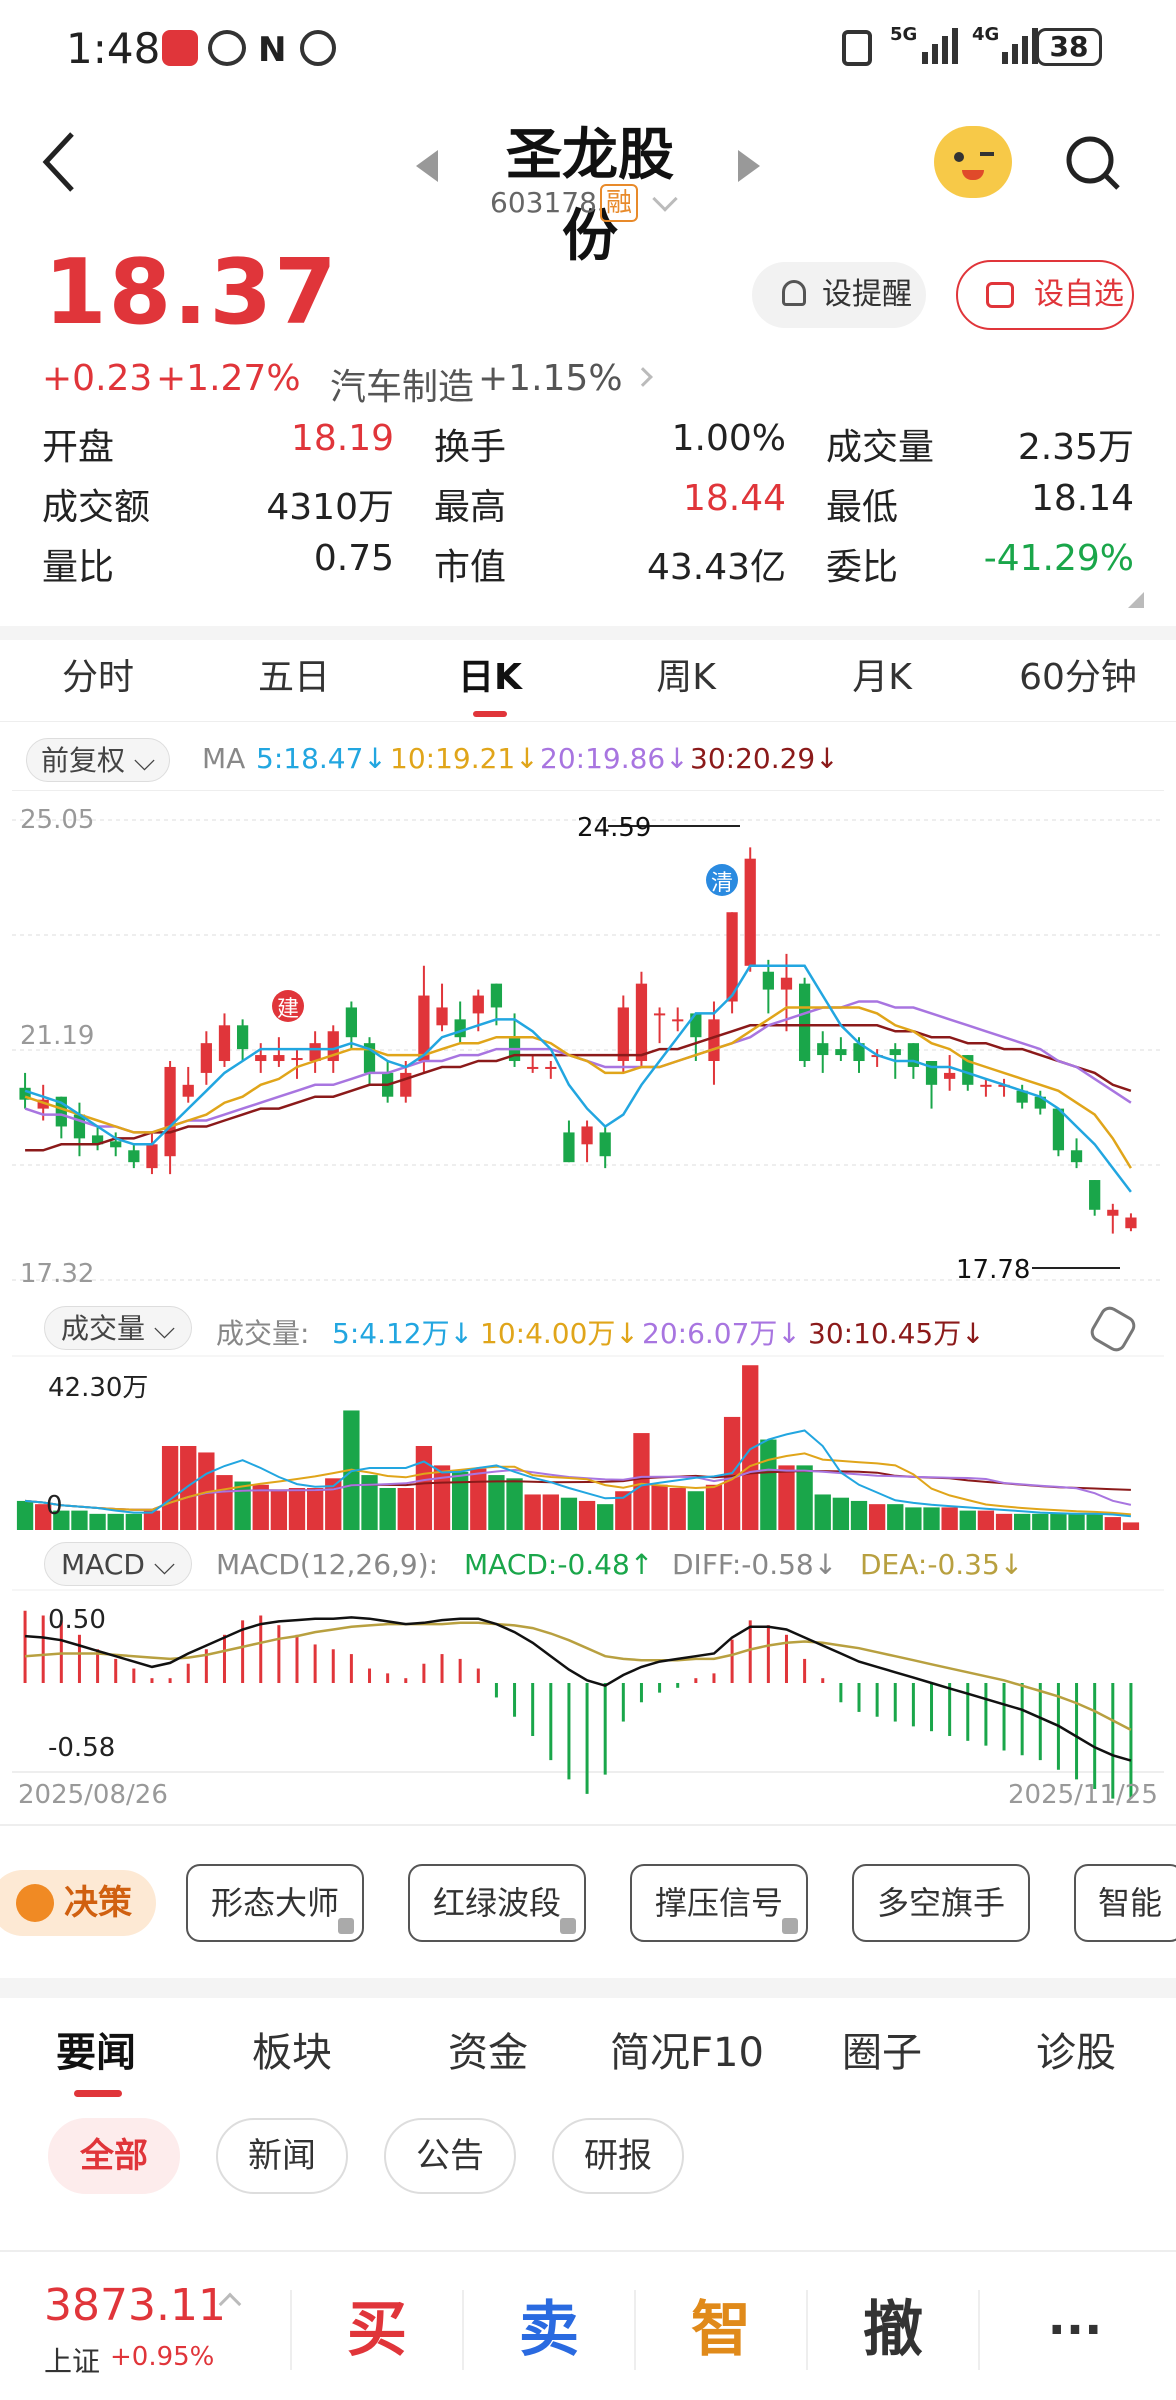 The height and width of the screenshot is (2400, 1176). What do you see at coordinates (377, 2330) in the screenshot?
I see `buy-button: 买` at bounding box center [377, 2330].